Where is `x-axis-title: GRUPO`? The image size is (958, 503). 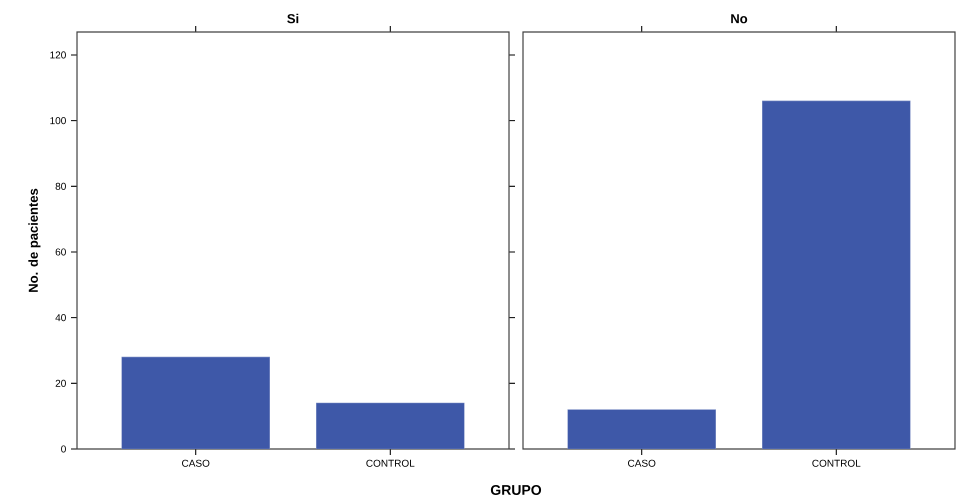 x-axis-title: GRUPO is located at coordinates (516, 490).